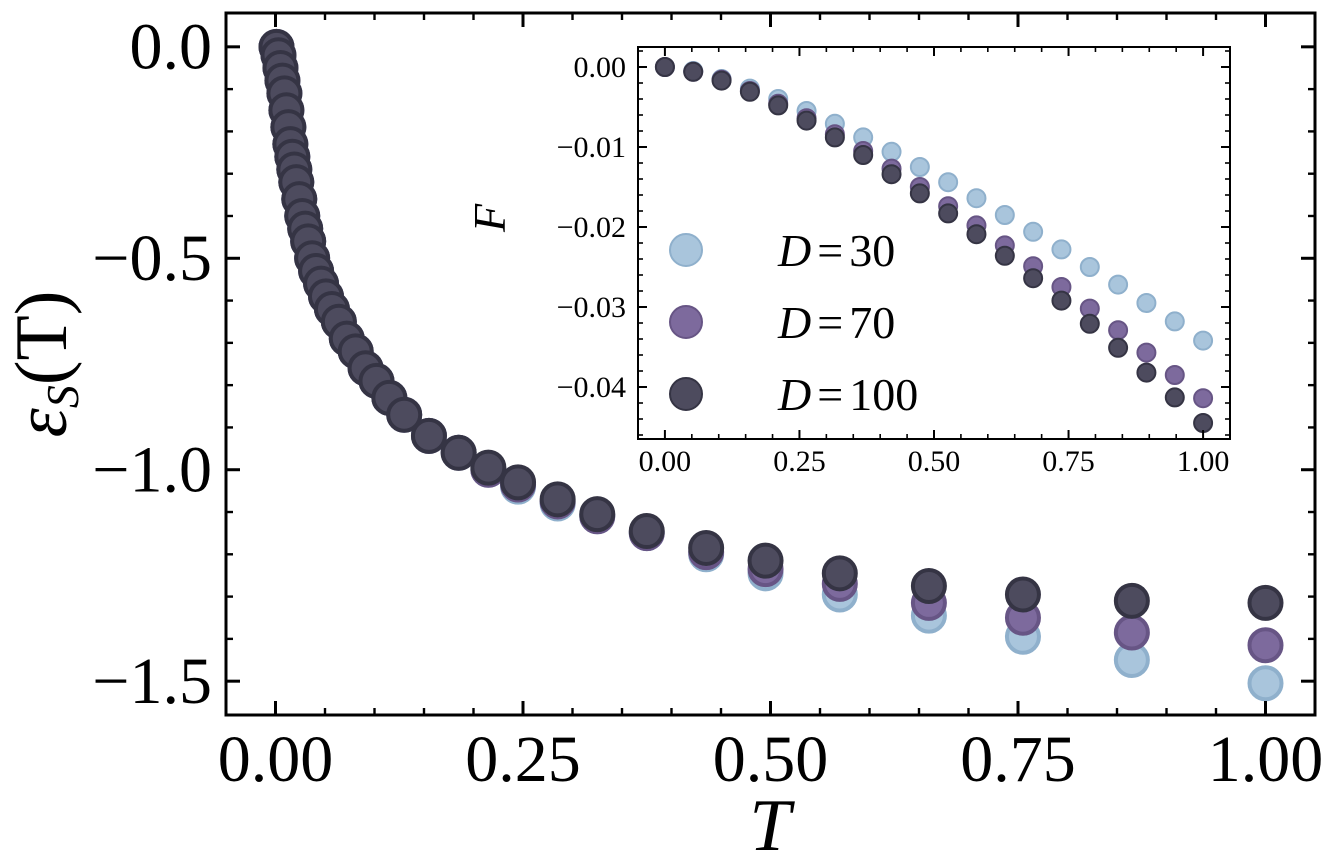 This screenshot has height=858, width=1328. Describe the element at coordinates (591, 147) in the screenshot. I see `inset-y-tick-label: −0.01` at that location.